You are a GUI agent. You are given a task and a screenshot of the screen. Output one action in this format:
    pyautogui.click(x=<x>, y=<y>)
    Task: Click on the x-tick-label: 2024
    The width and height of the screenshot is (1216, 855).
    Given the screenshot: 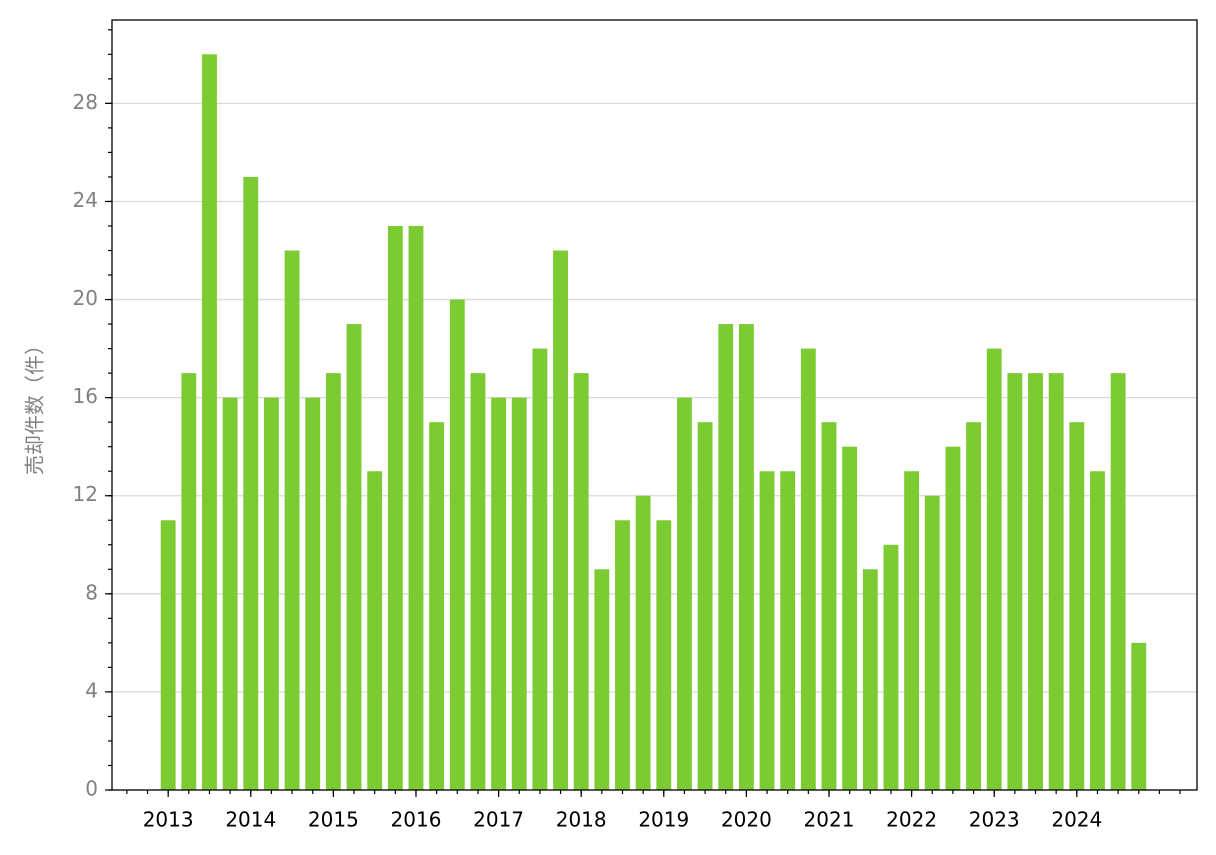 What is the action you would take?
    pyautogui.click(x=1076, y=820)
    